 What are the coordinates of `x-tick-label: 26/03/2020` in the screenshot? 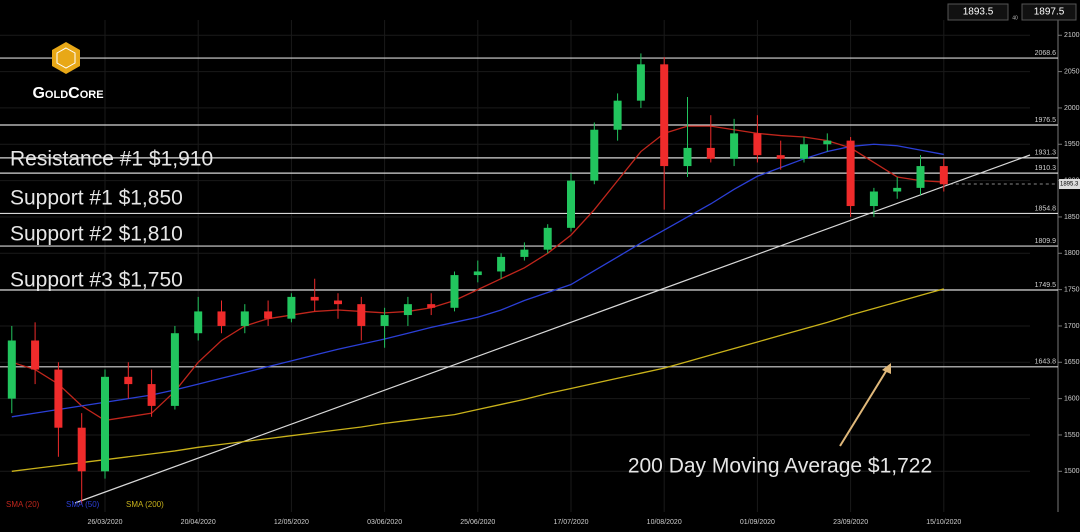 It's located at (104, 522).